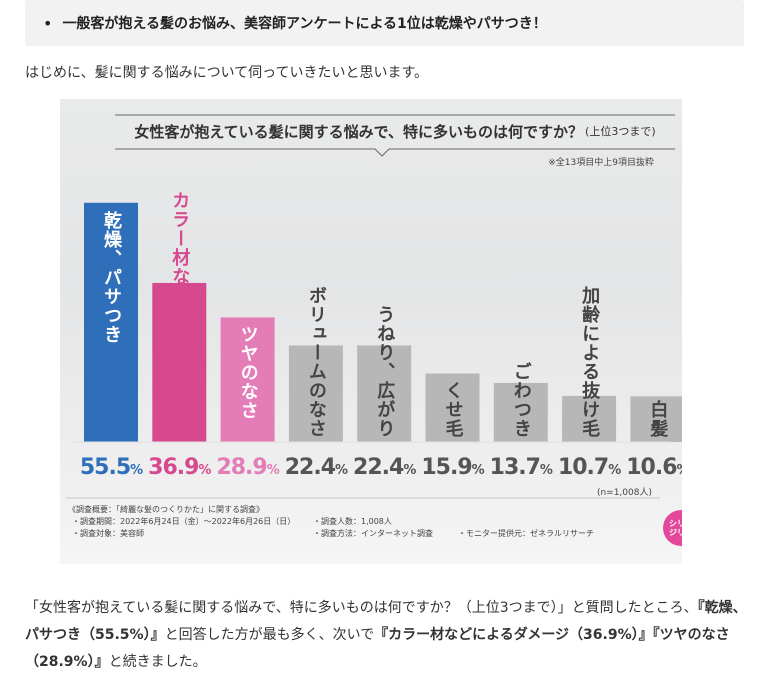  What do you see at coordinates (675, 532) in the screenshot?
I see `logo-line-2: ジリカ` at bounding box center [675, 532].